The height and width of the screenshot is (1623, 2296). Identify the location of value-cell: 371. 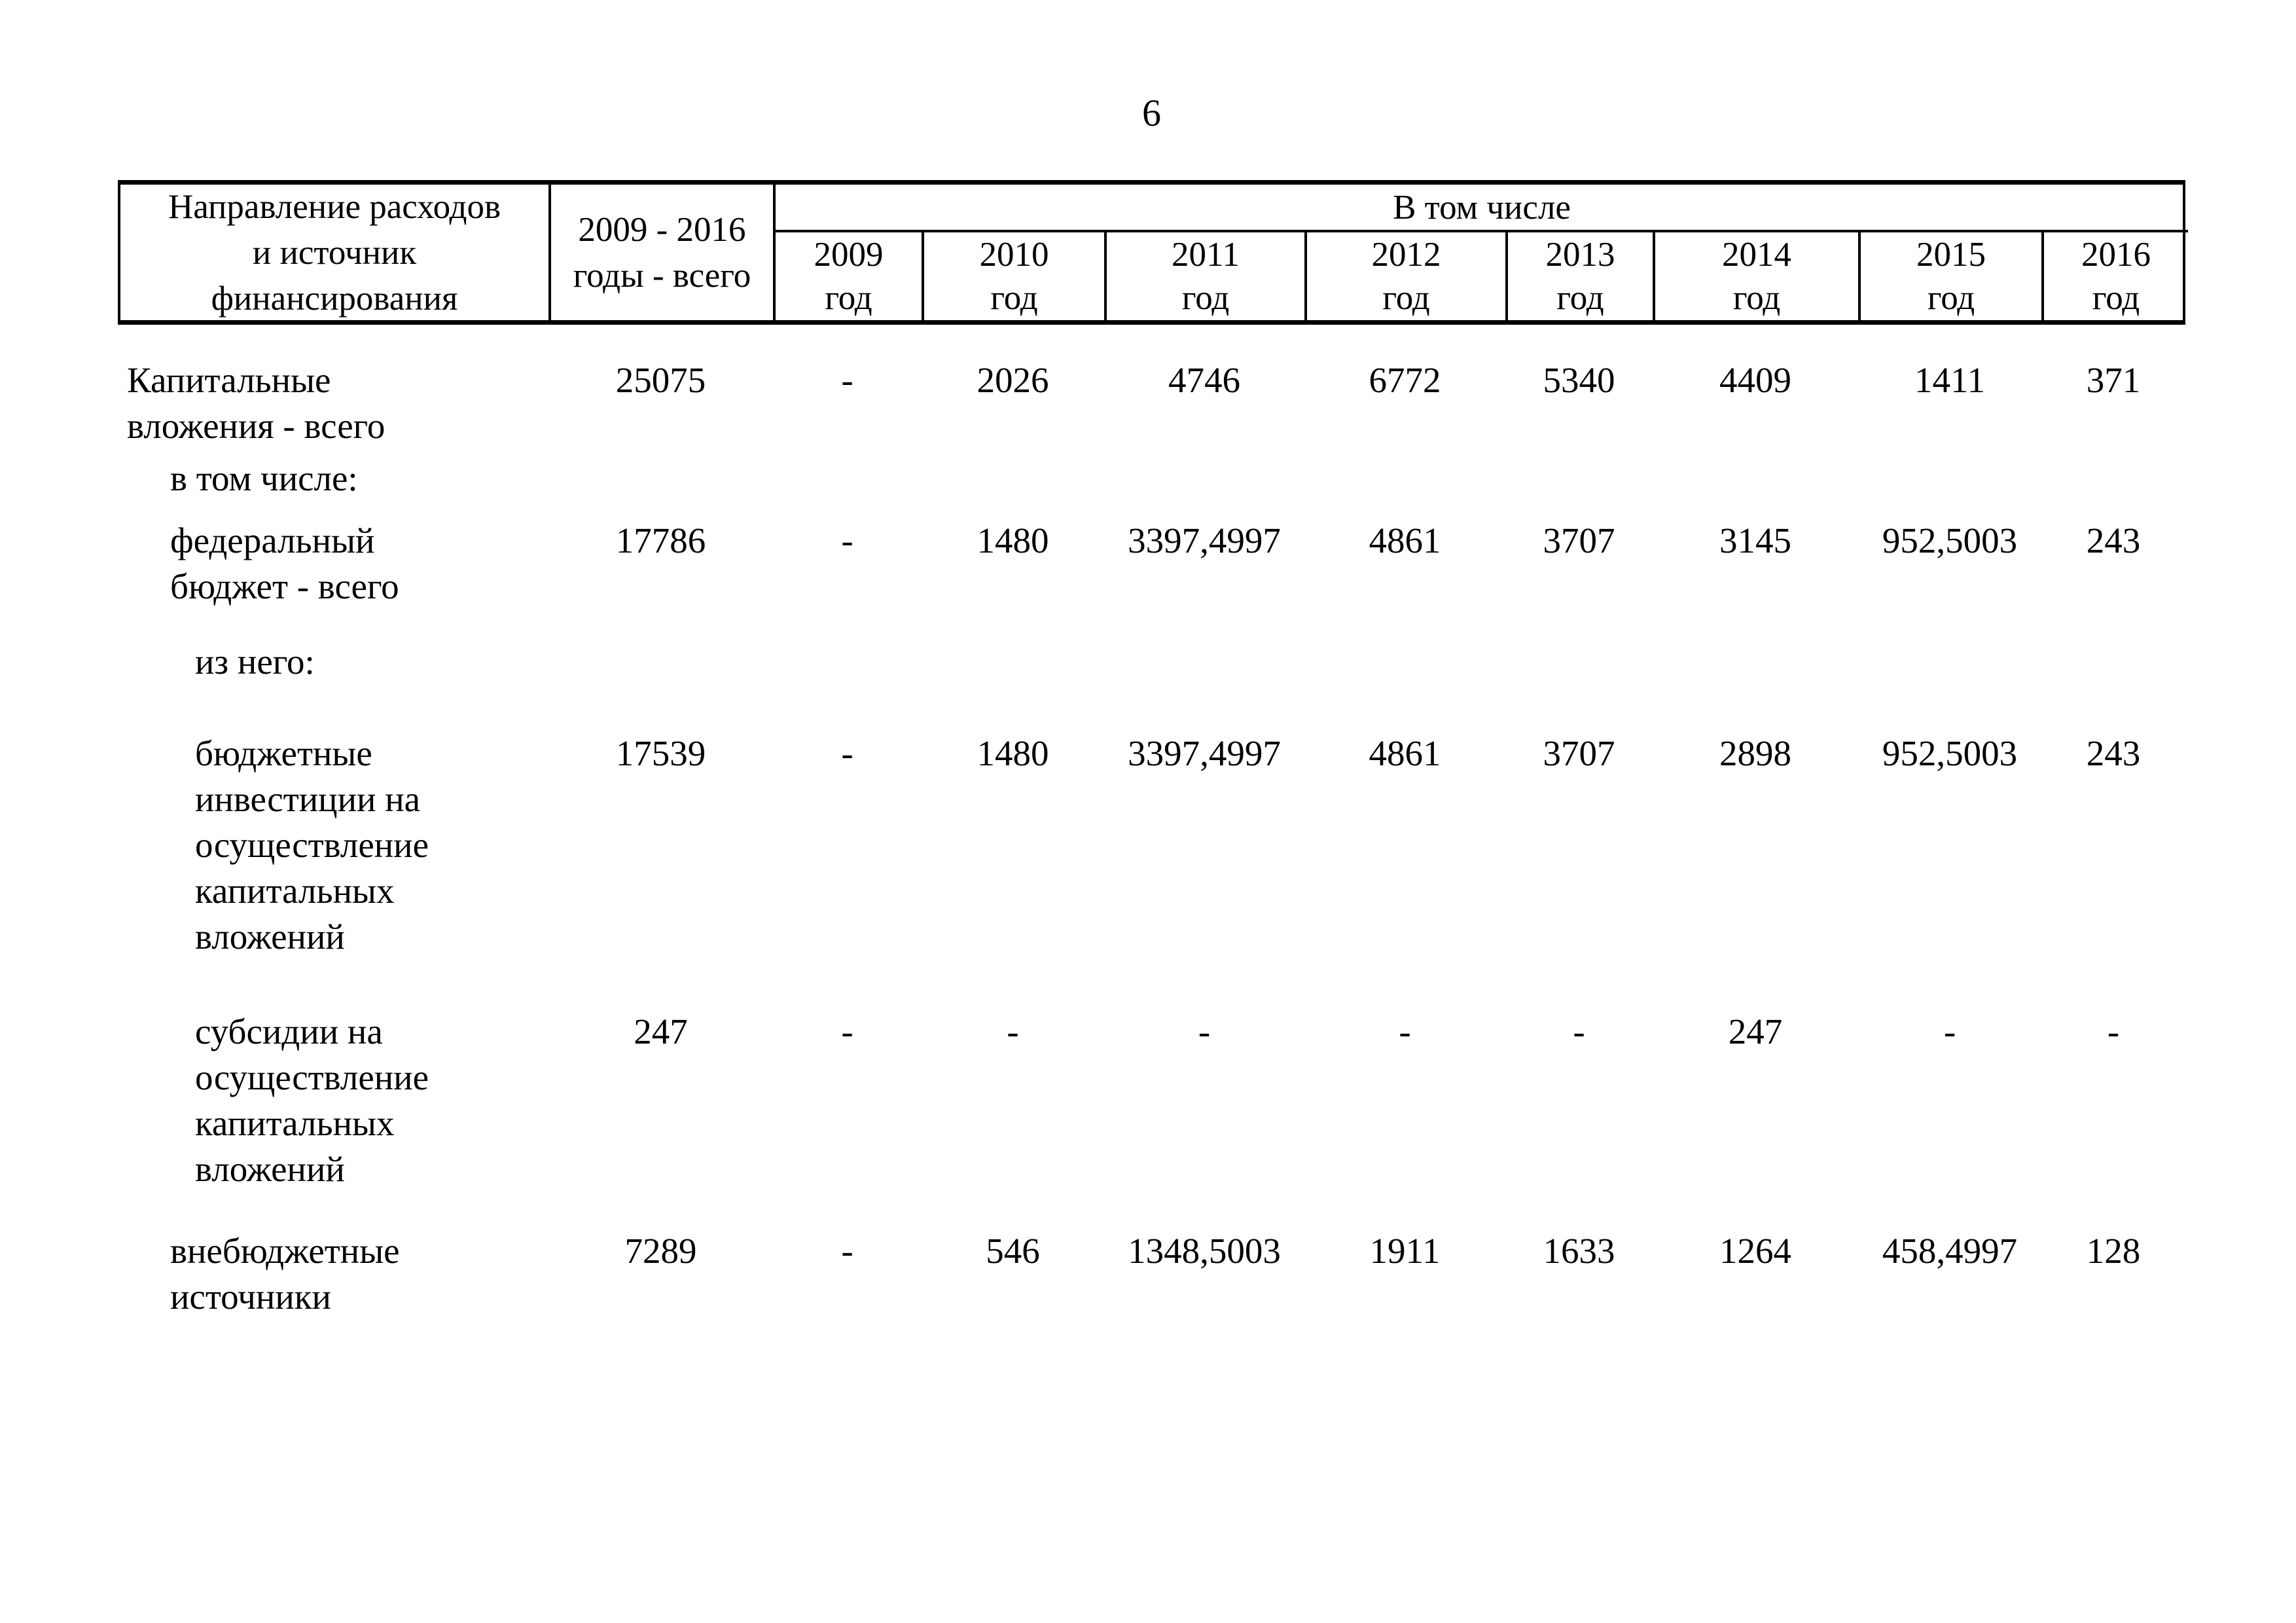
(2113, 380).